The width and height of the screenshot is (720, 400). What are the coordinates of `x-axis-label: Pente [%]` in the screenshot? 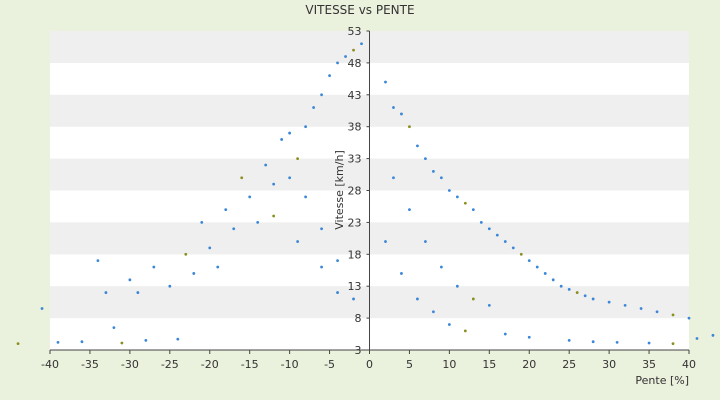 It's located at (662, 380).